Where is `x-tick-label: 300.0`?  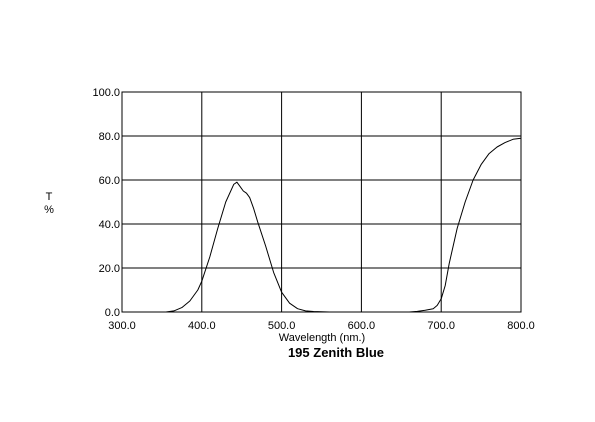
x-tick-label: 300.0 is located at coordinates (122, 326).